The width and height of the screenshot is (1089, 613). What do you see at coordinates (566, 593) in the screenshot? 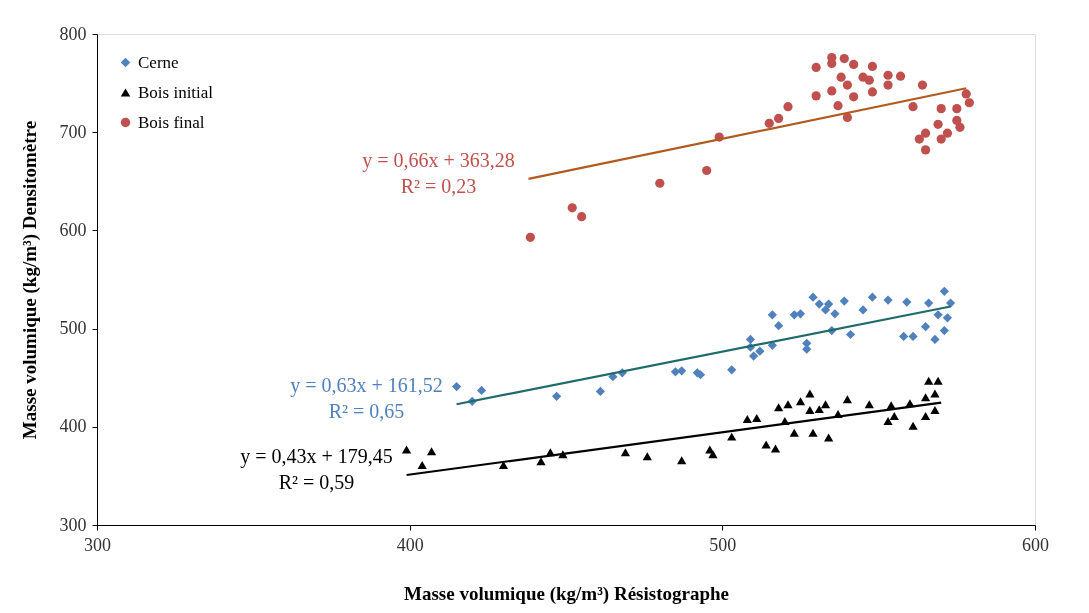
I see `x-axis-title: Masse volumique (kg/m³) Résistographe` at bounding box center [566, 593].